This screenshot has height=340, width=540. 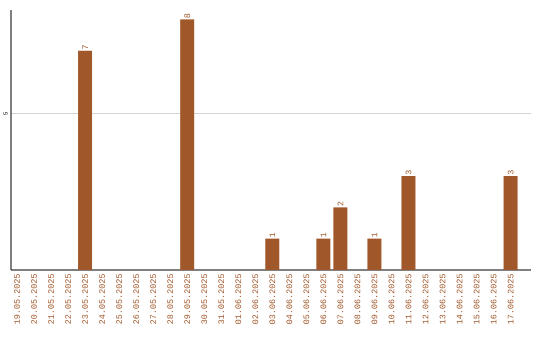 What do you see at coordinates (459, 299) in the screenshot?
I see `x-tick-label: 14.06.2025` at bounding box center [459, 299].